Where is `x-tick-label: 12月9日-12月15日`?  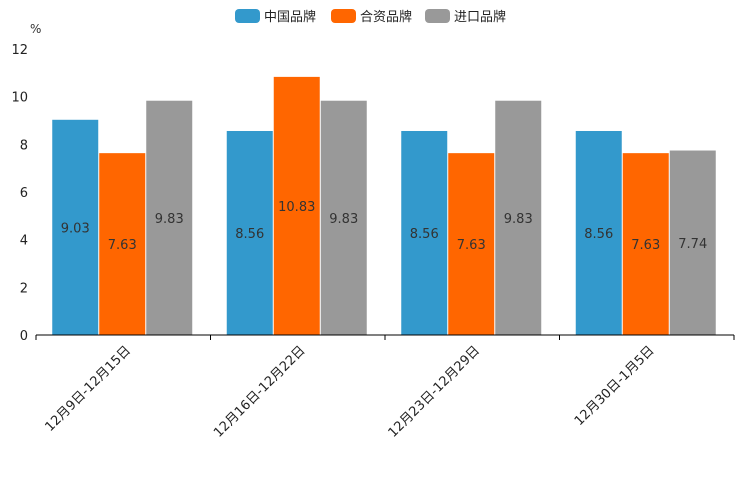
x-tick-label: 12月9日-12月15日 is located at coordinates (88, 389).